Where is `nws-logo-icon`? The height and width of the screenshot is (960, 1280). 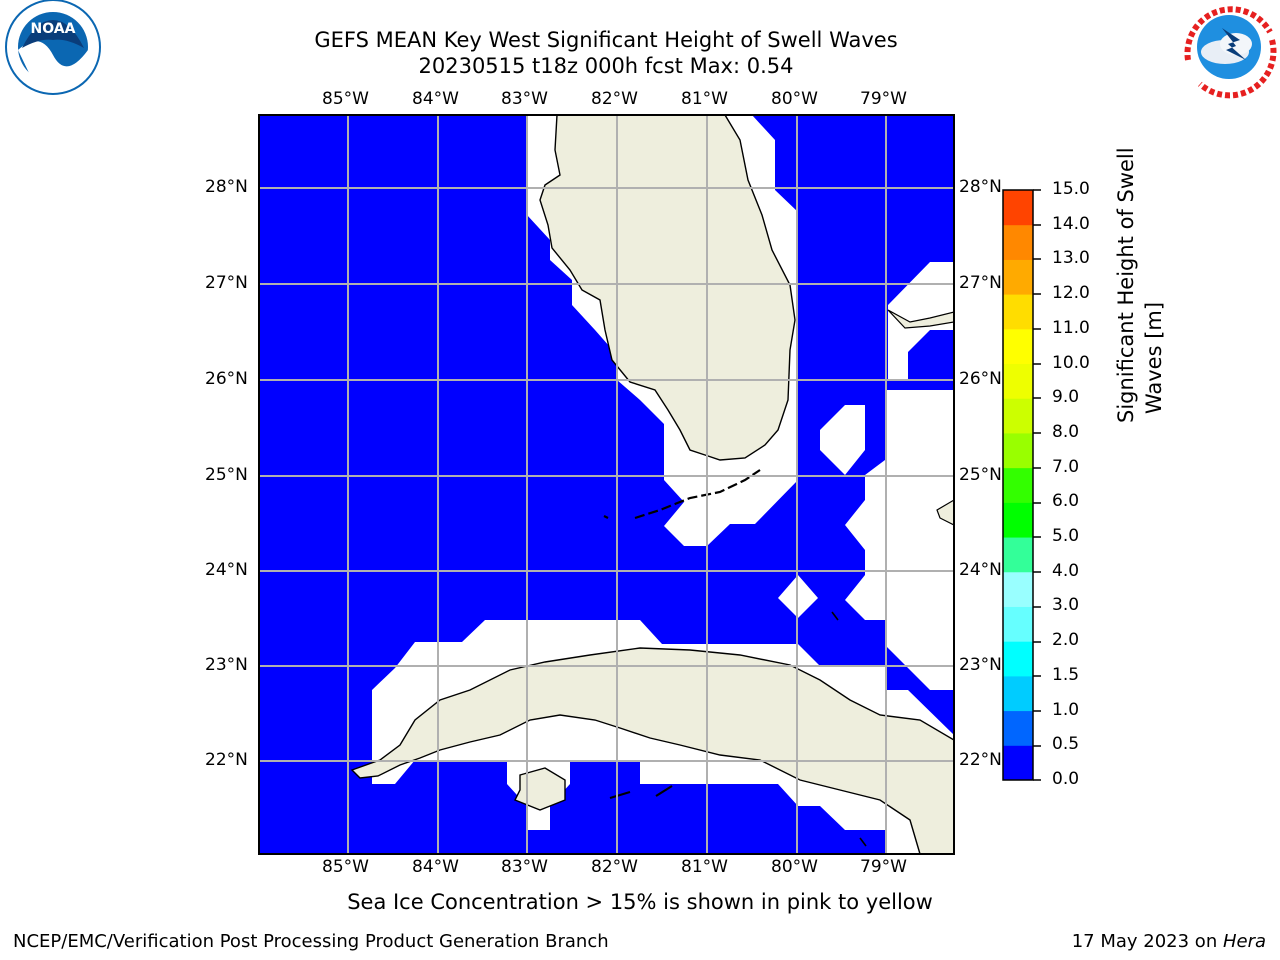 nws-logo-icon is located at coordinates (1229, 49).